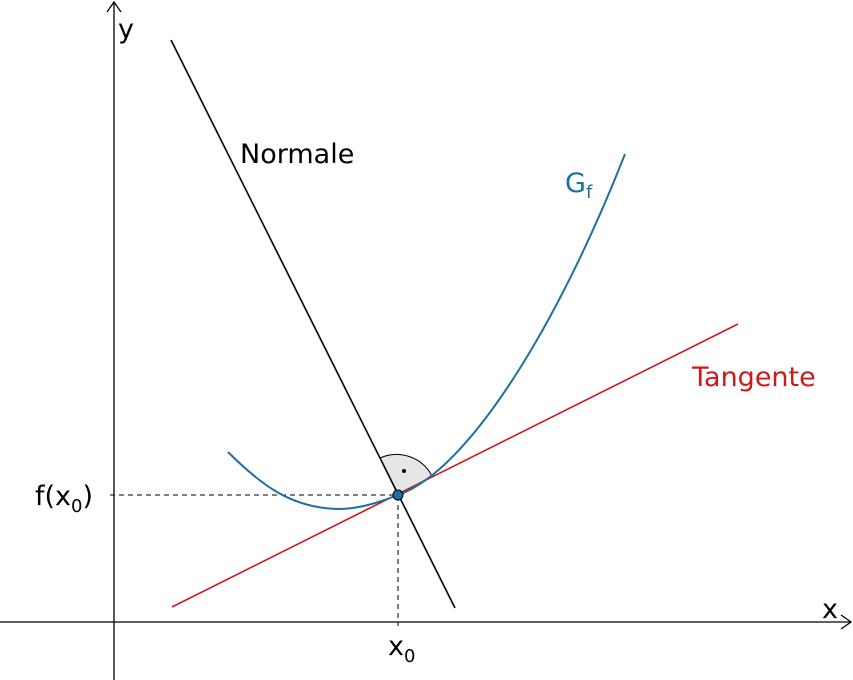  What do you see at coordinates (406, 474) in the screenshot?
I see `right-angle-marker` at bounding box center [406, 474].